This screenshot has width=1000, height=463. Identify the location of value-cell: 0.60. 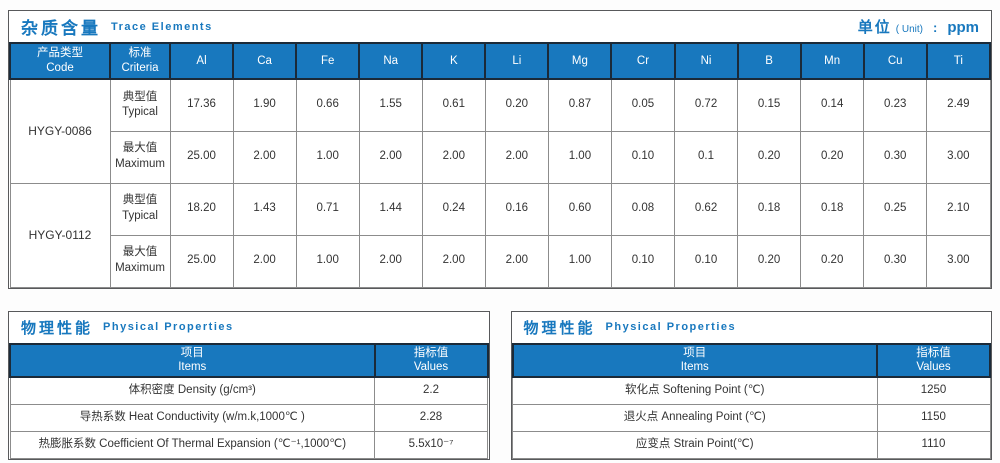
(579, 209).